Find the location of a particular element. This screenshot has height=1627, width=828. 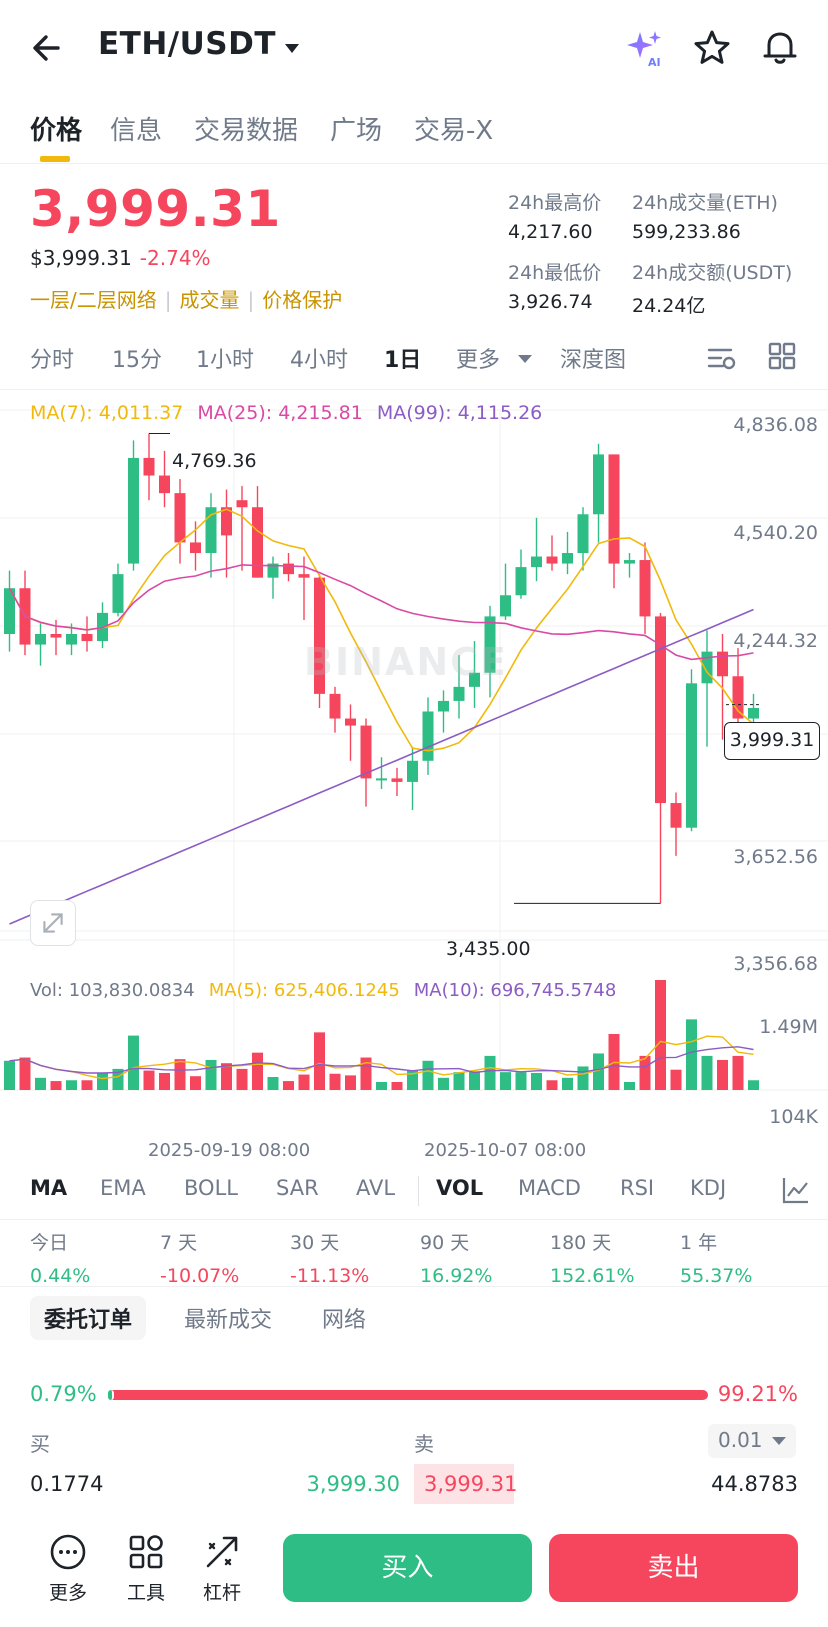

buy-ratio-fill is located at coordinates (111, 1395).